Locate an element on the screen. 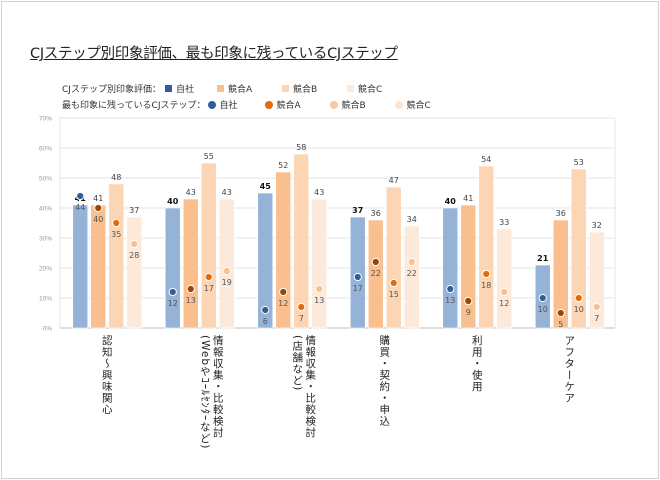 The width and height of the screenshot is (660, 480). y-tick-label: 40% is located at coordinates (45, 209).